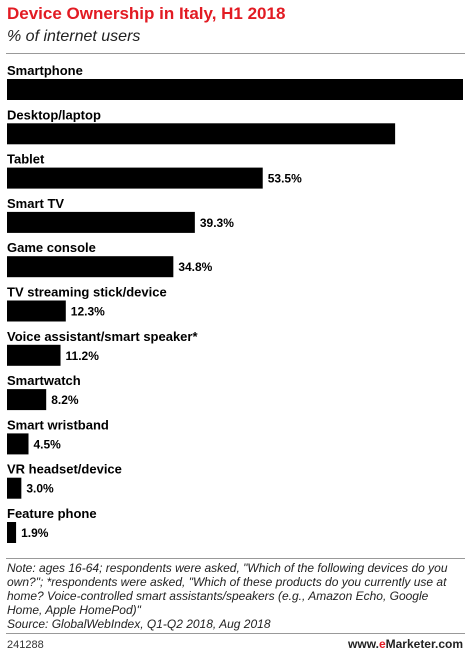  I want to click on value-label-feature-phone: 1.9%, so click(35, 533).